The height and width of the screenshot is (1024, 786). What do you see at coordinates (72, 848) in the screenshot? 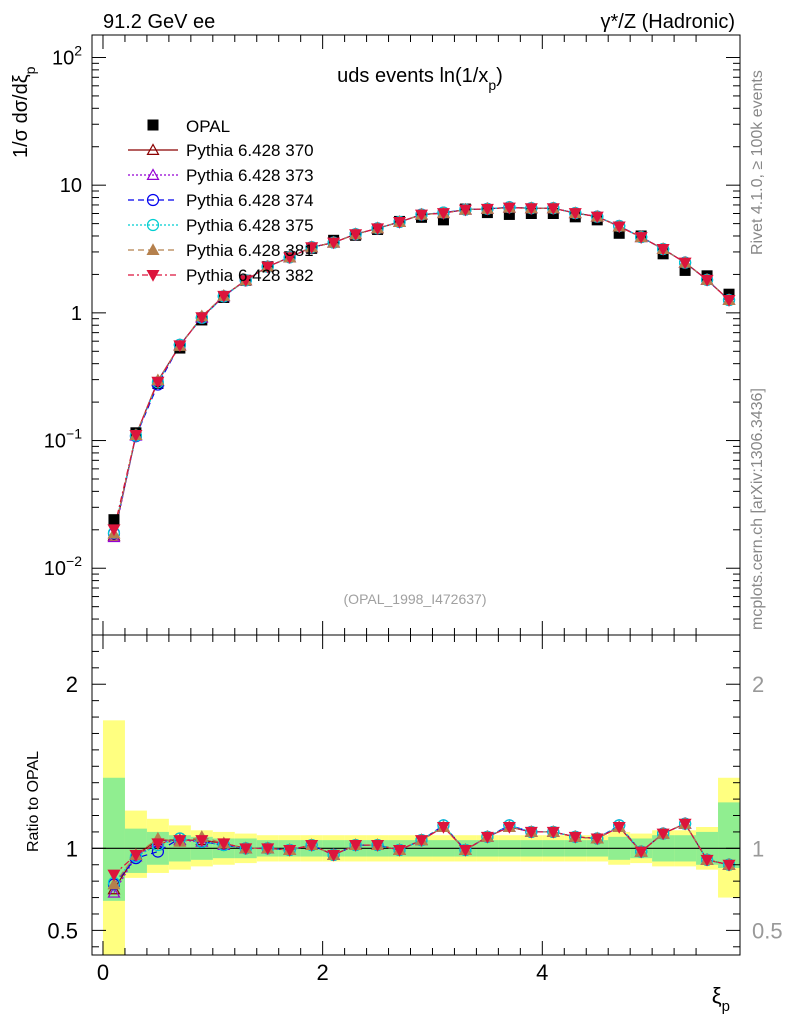
I see `ratio-y-tick-label: 1` at bounding box center [72, 848].